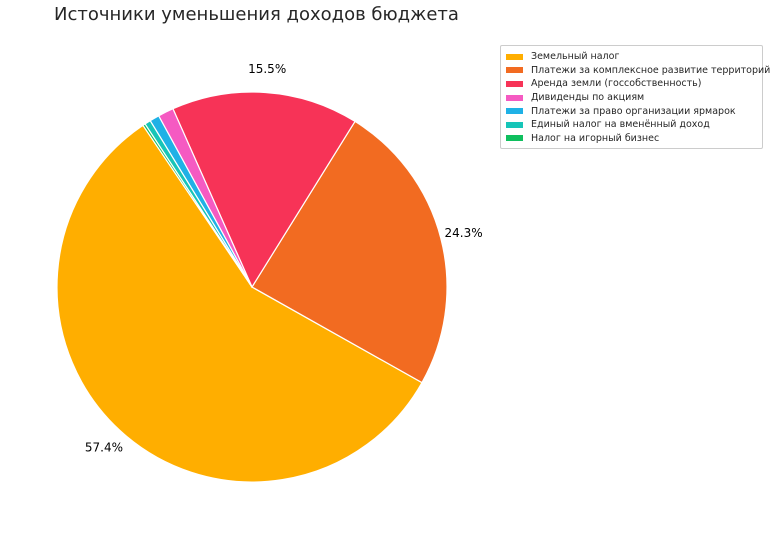 This screenshot has height=539, width=772. What do you see at coordinates (620, 125) in the screenshot?
I see `legend-label: Единый налог на вменённый доход` at bounding box center [620, 125].